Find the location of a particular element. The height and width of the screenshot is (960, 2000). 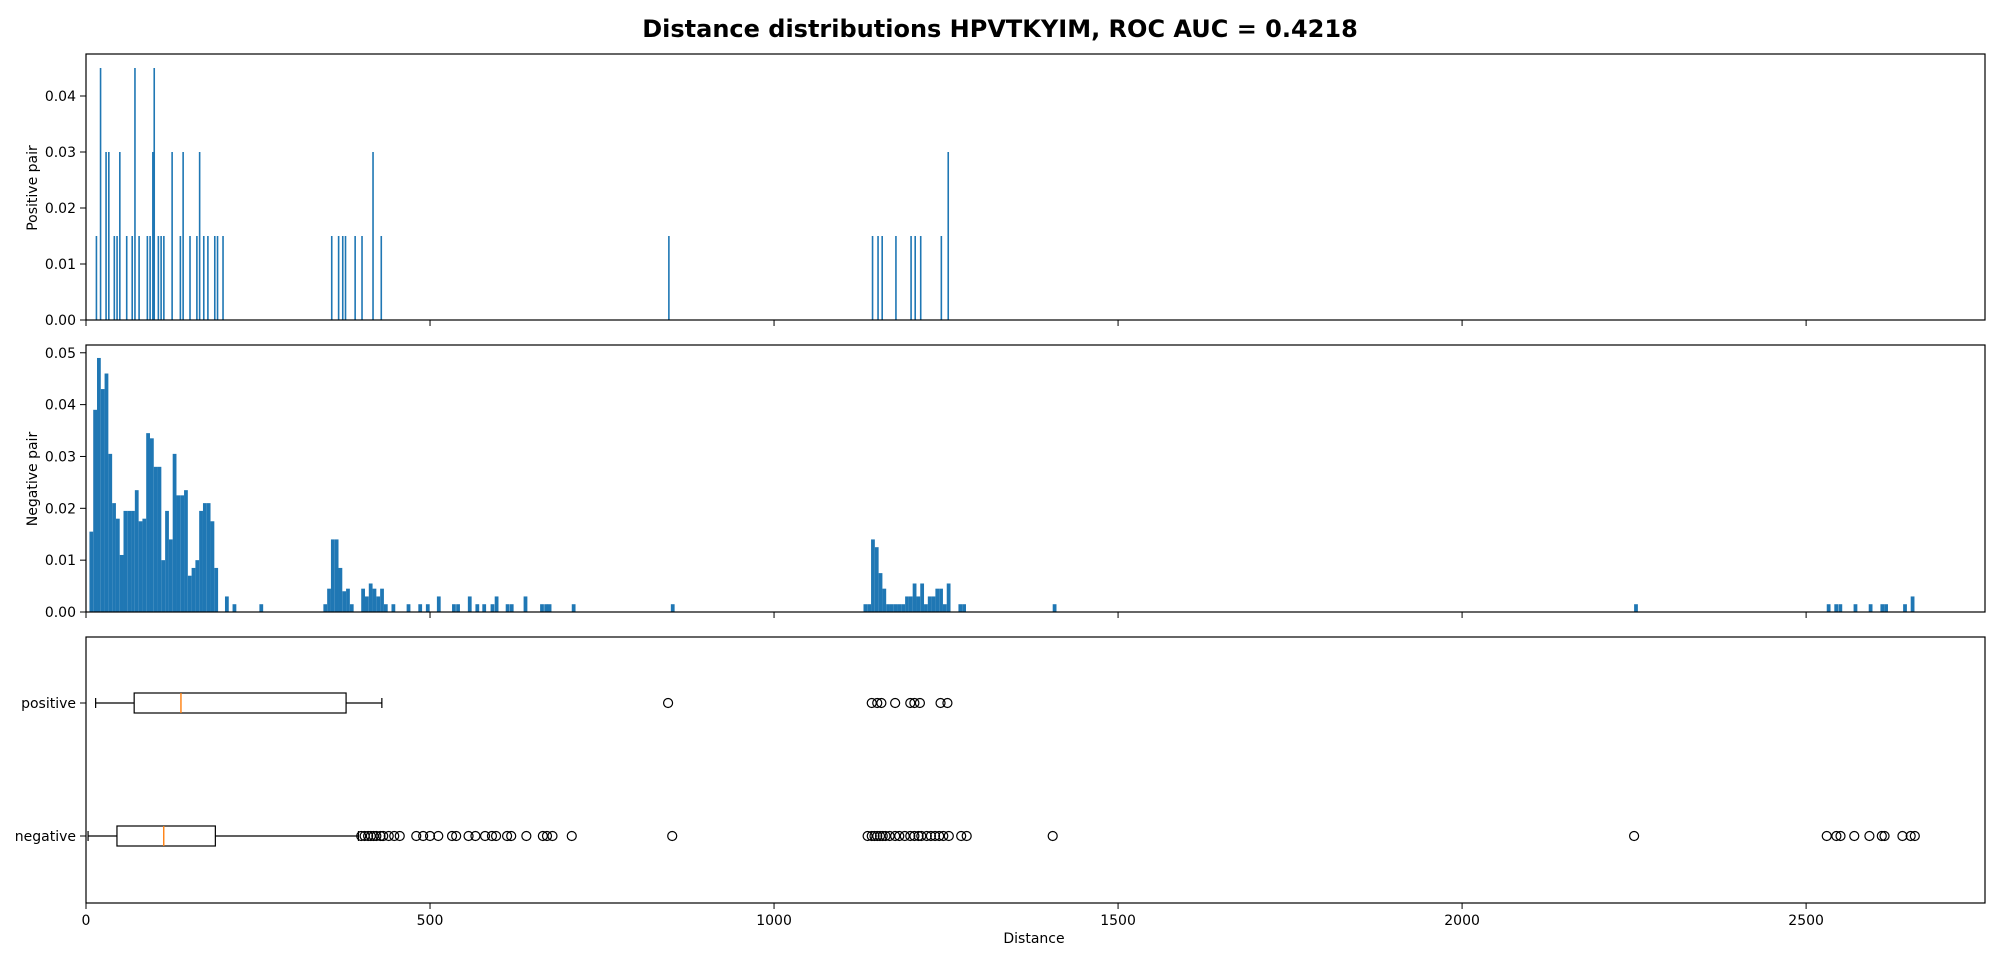

x-axis-label: Distance is located at coordinates (1033, 939).